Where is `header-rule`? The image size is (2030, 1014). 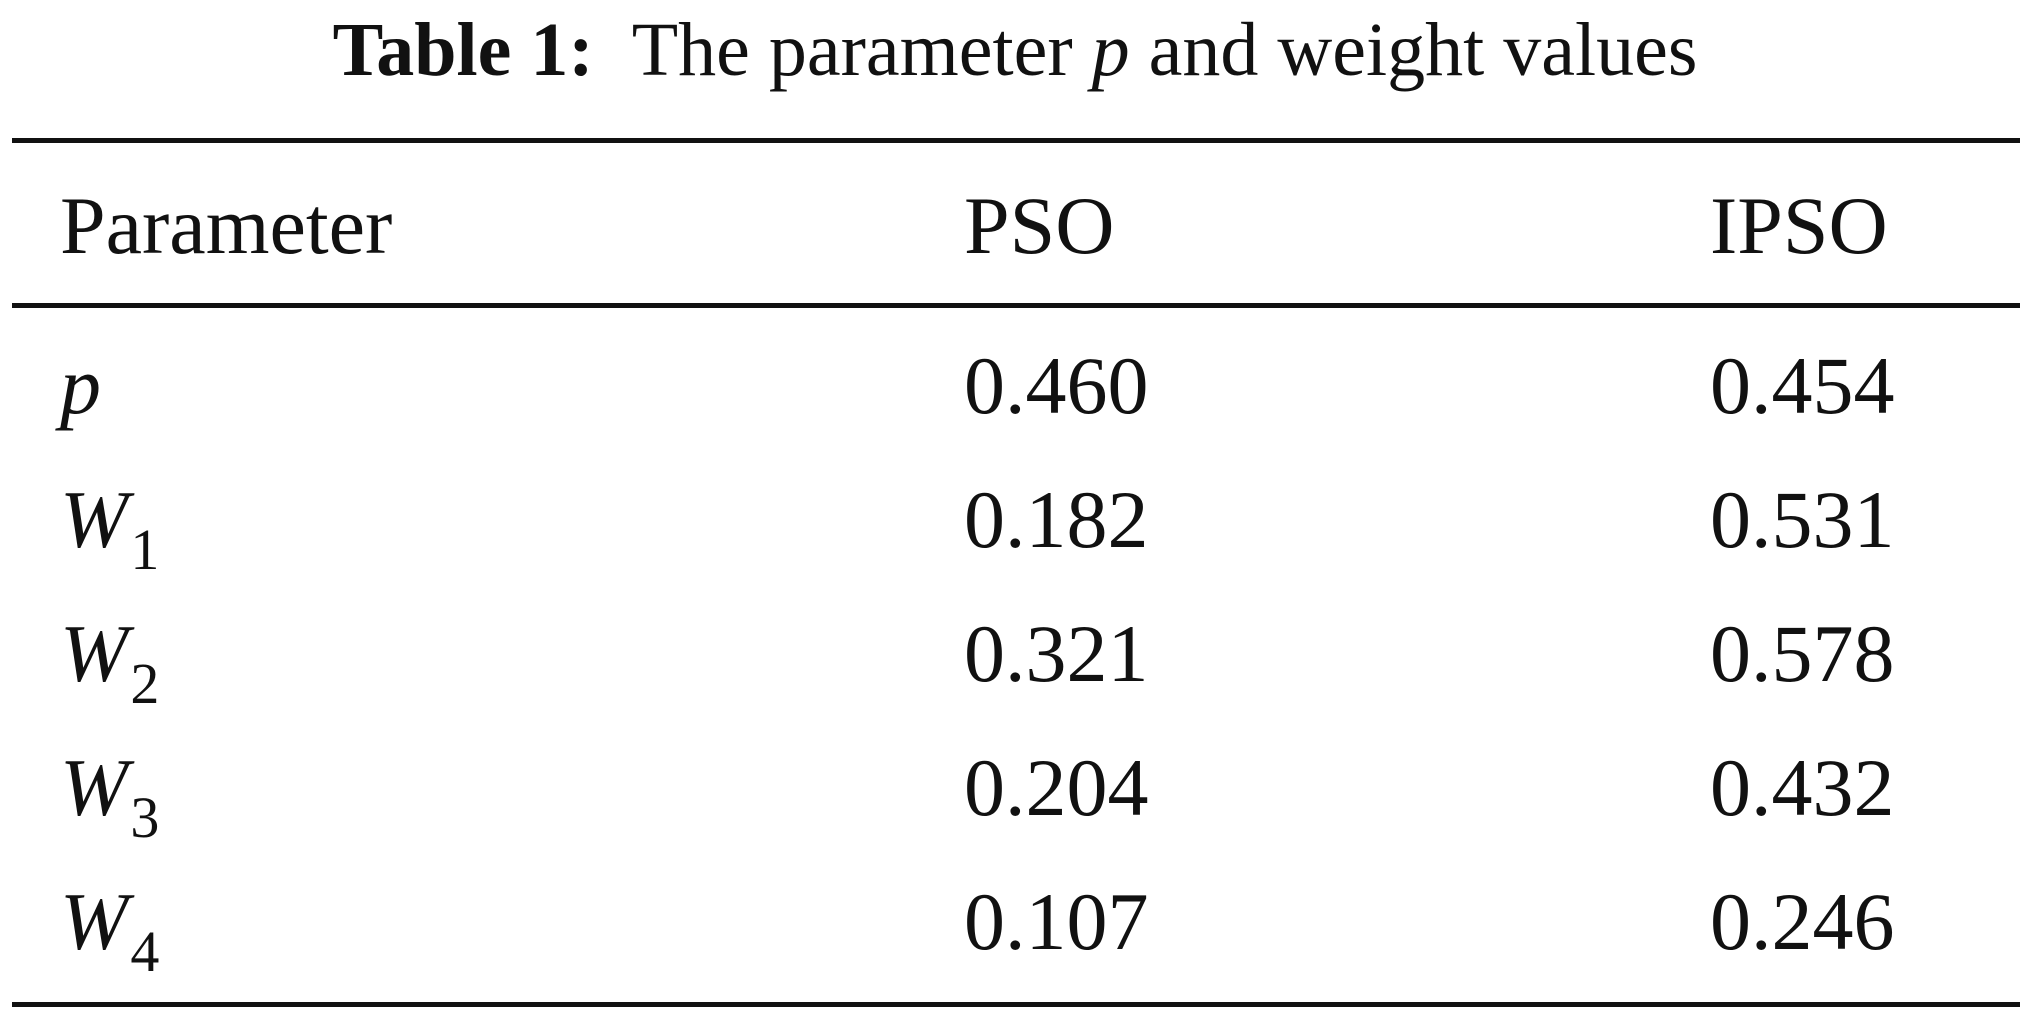 header-rule is located at coordinates (1016, 305).